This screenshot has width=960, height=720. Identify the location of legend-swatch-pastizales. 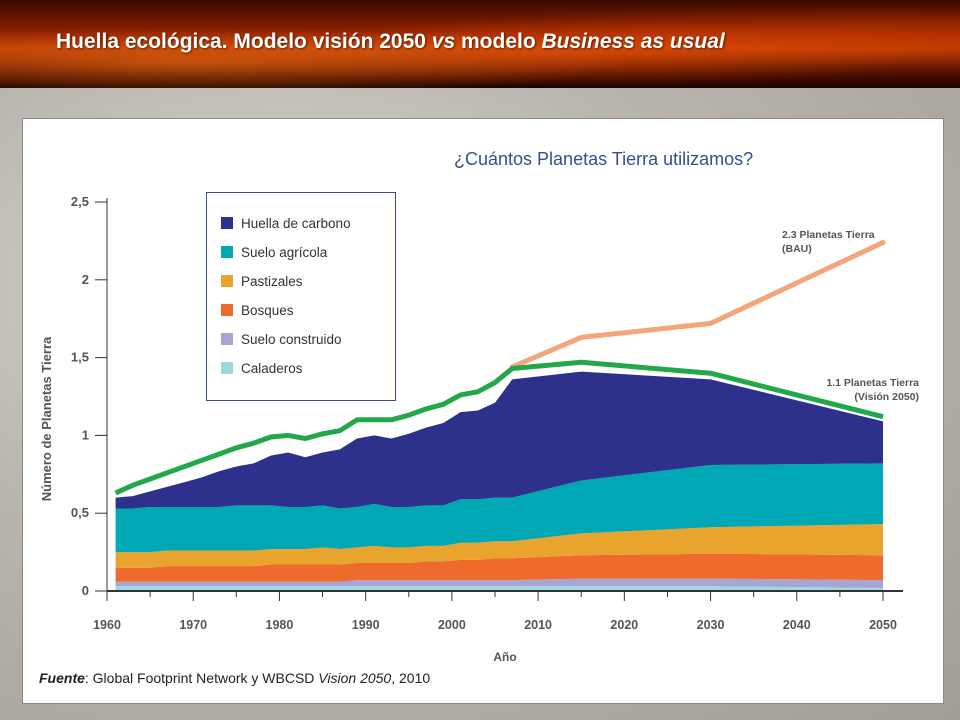
(227, 281).